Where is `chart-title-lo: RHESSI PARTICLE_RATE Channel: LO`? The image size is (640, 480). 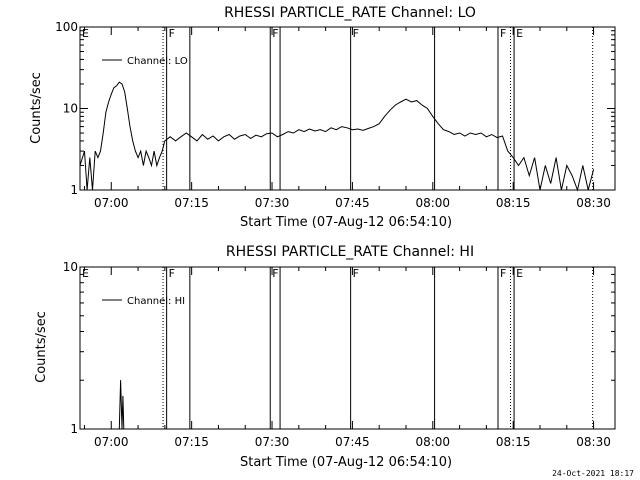
chart-title-lo: RHESSI PARTICLE_RATE Channel: LO is located at coordinates (350, 13).